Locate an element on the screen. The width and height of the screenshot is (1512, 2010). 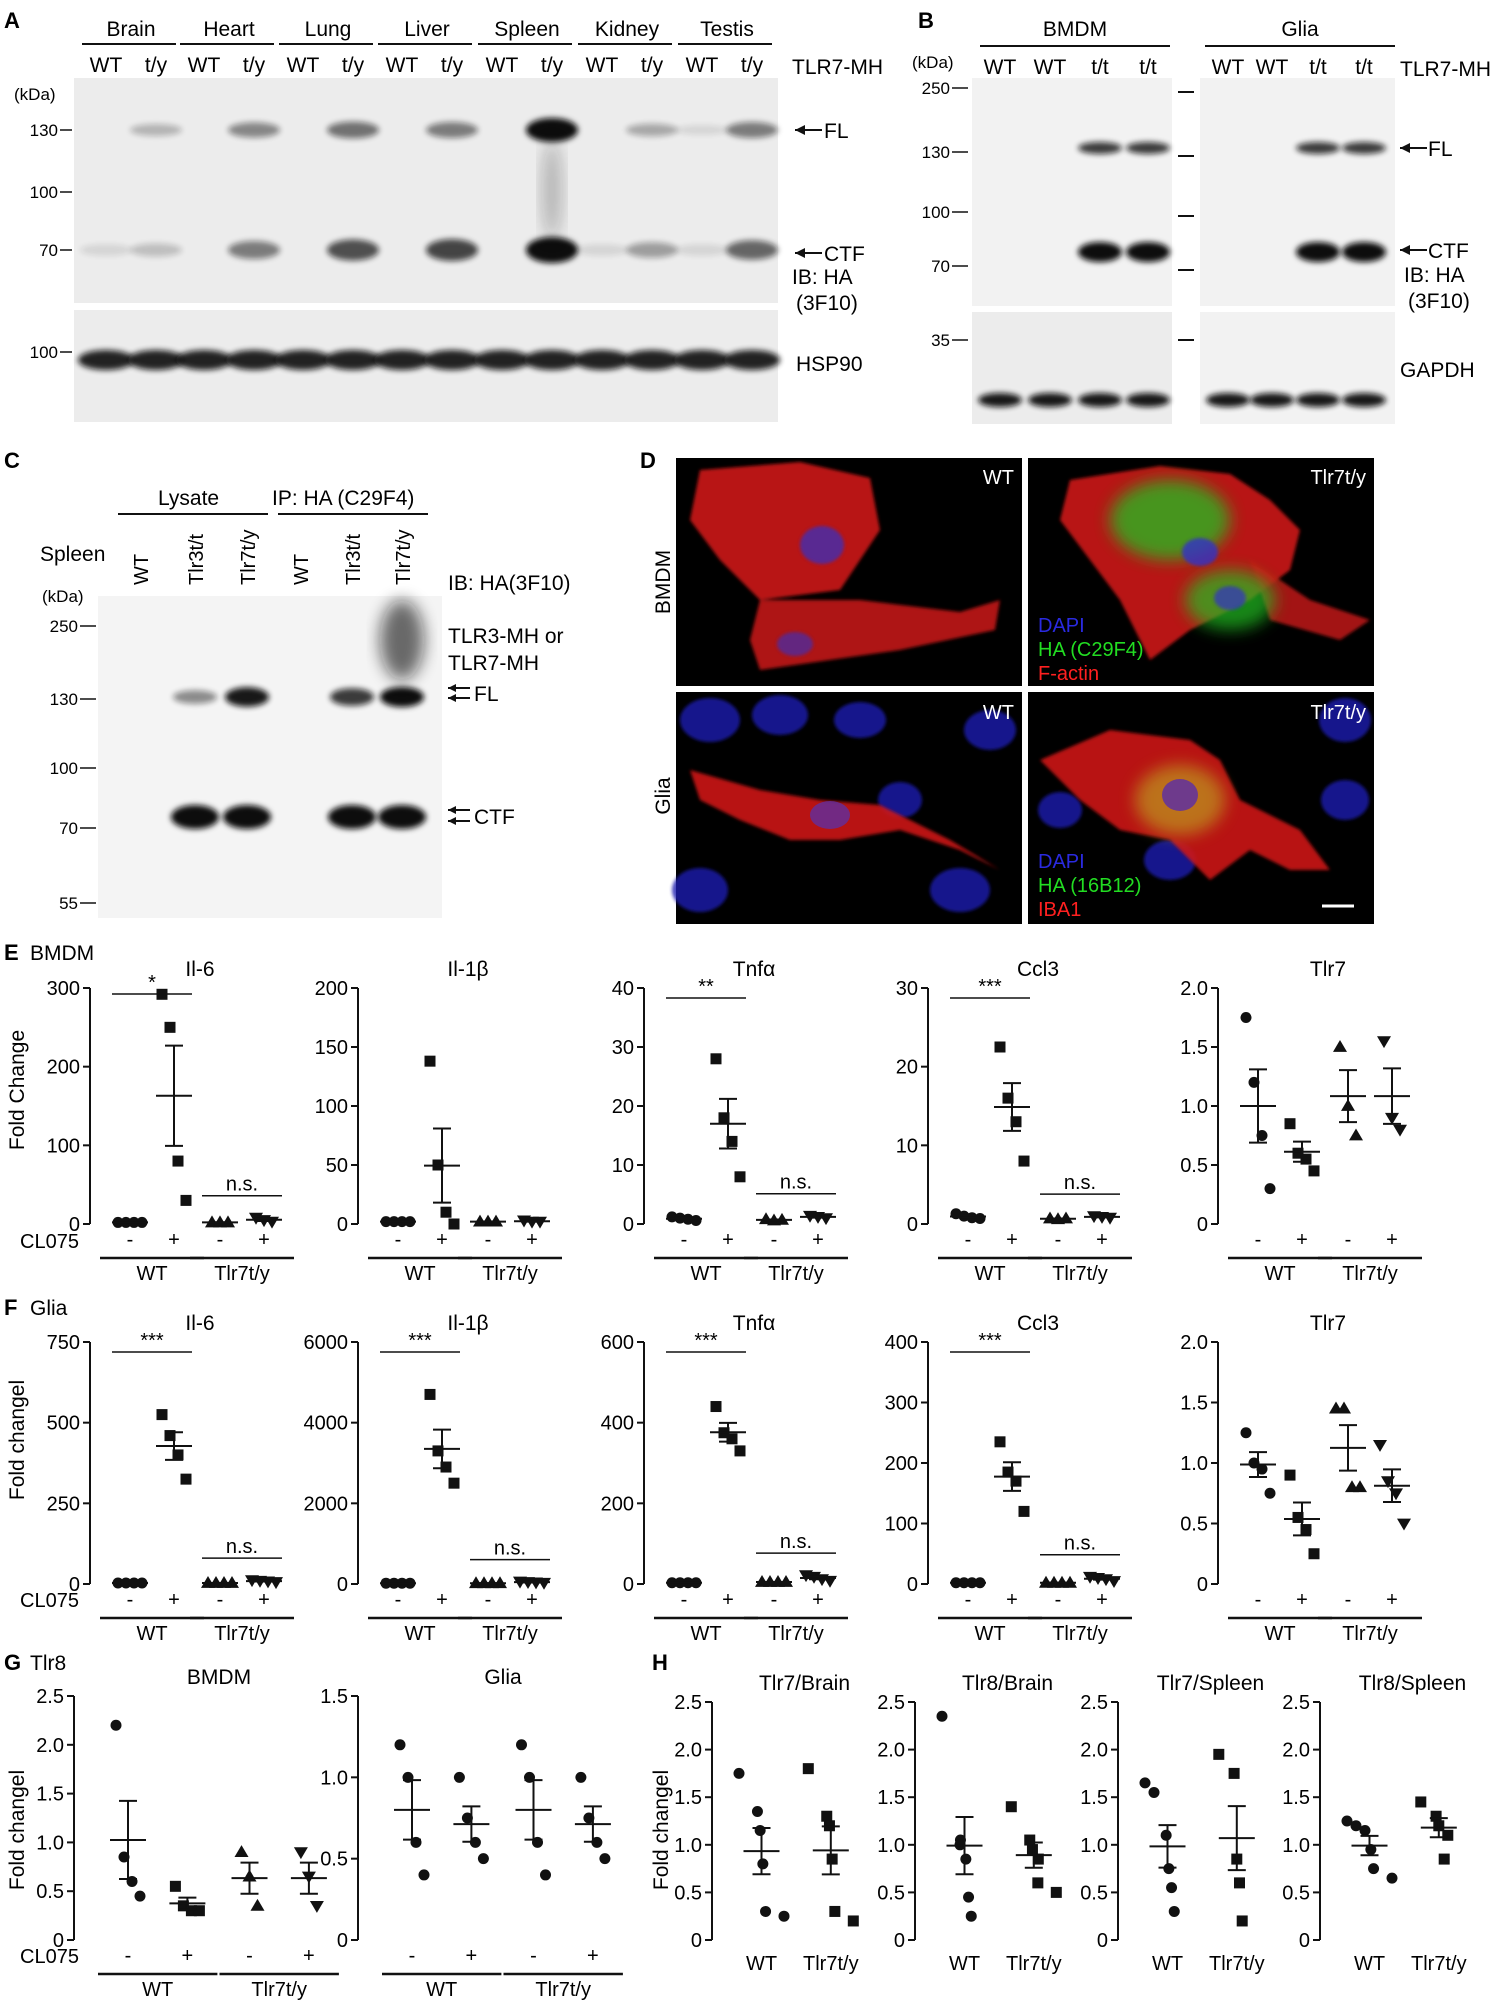
svg-text: FL is located at coordinates (486, 694).